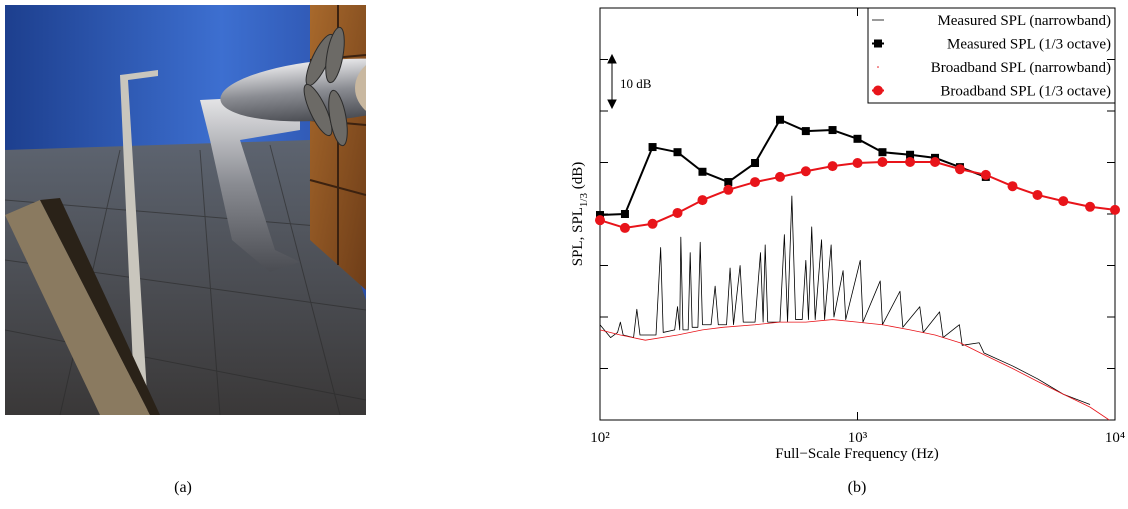  What do you see at coordinates (991, 55) in the screenshot?
I see `legend-box` at bounding box center [991, 55].